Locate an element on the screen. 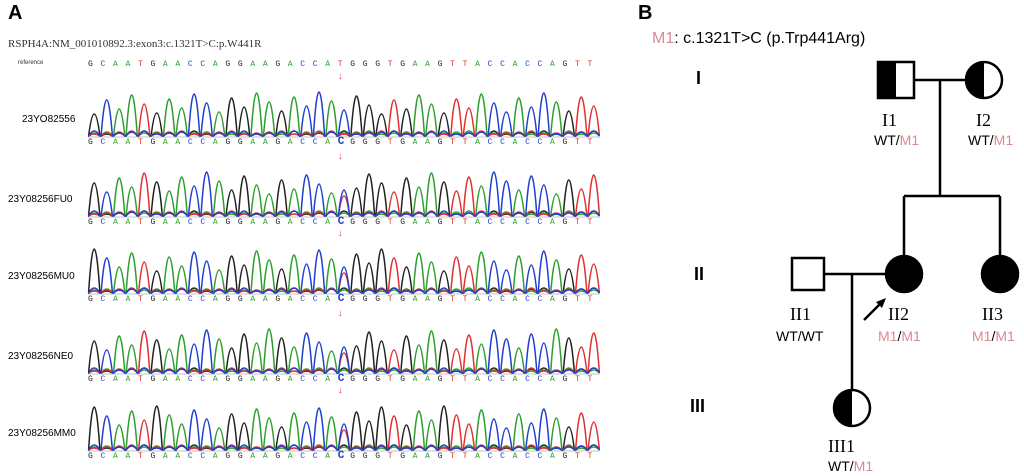  individual-II2-symbol is located at coordinates (904, 274).